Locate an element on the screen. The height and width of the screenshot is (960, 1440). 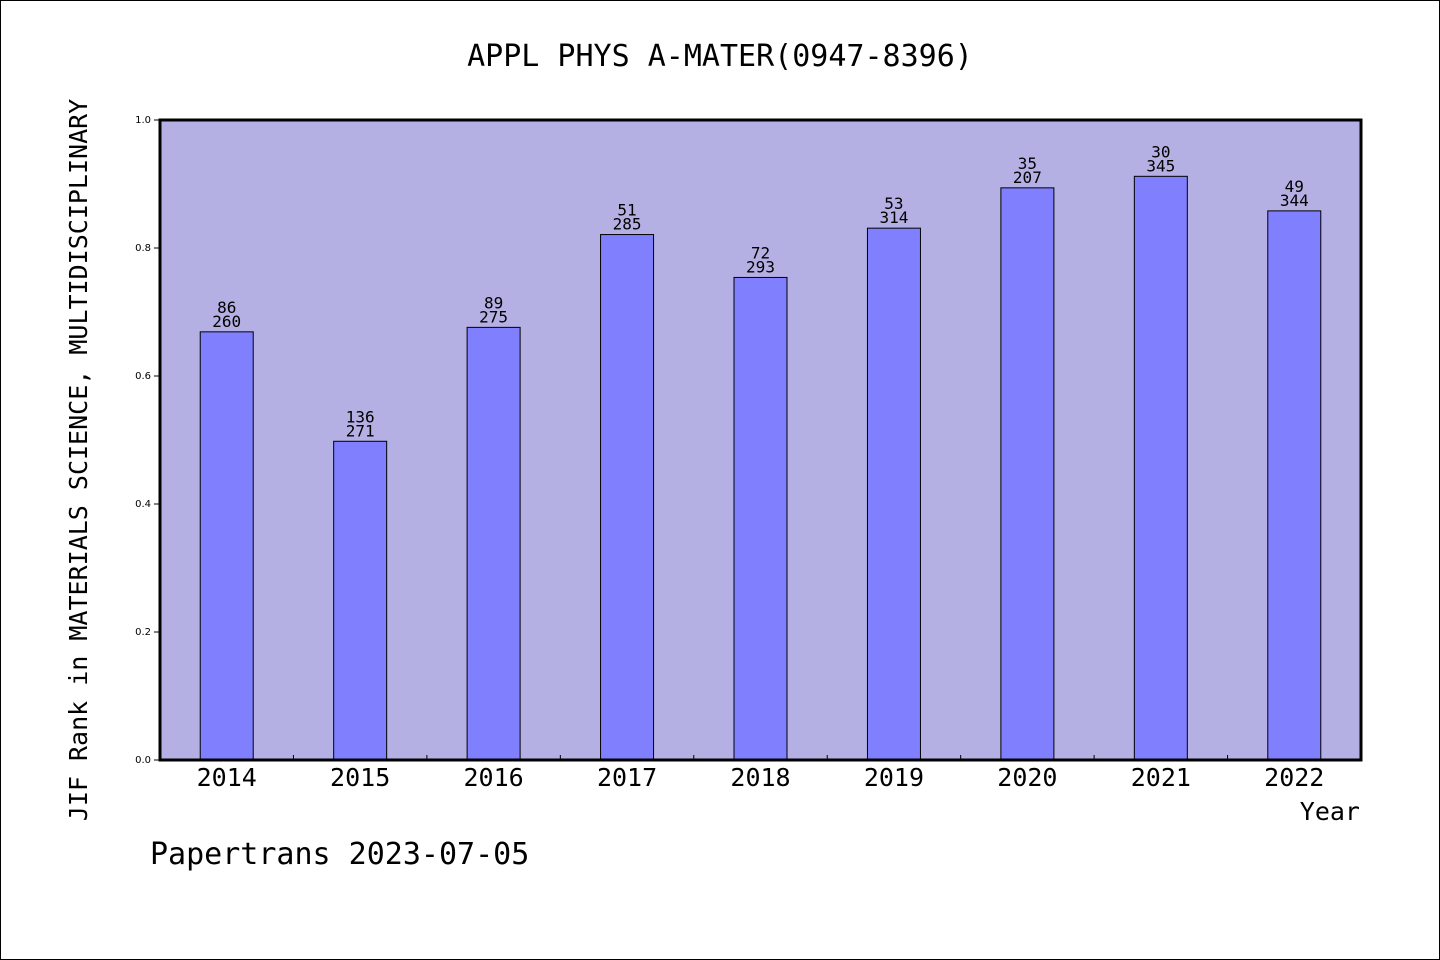
bar-2022 is located at coordinates (1294, 485).